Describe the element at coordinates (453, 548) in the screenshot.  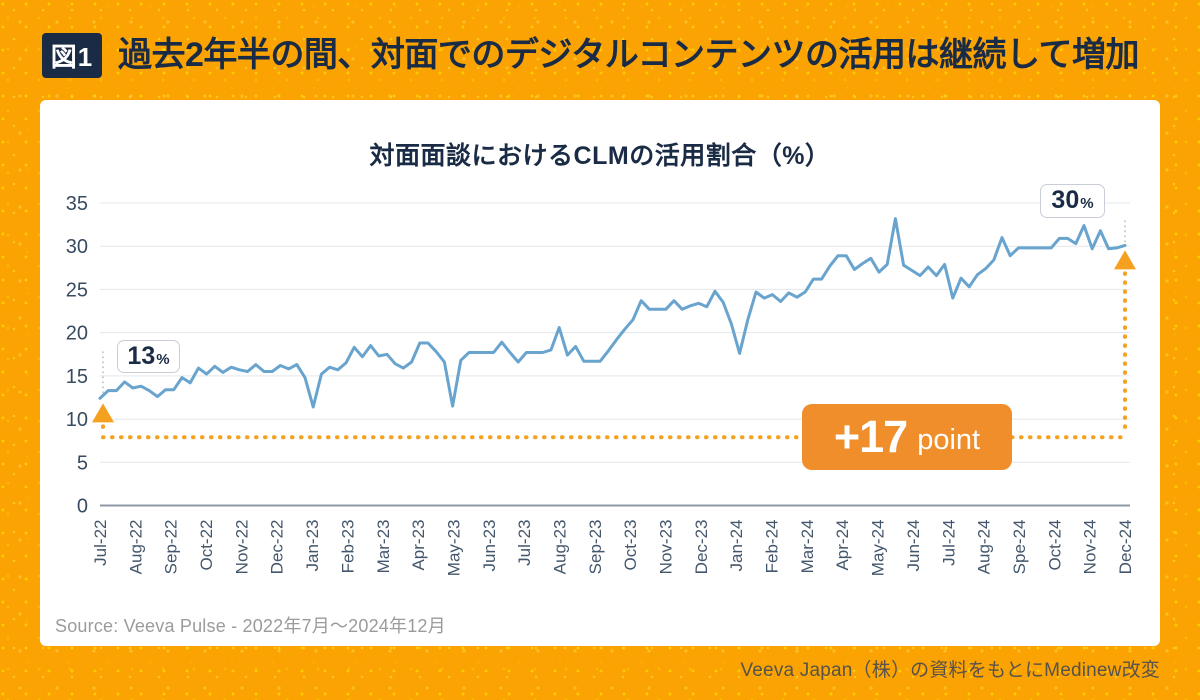
I see `svg-text: May-23` at that location.